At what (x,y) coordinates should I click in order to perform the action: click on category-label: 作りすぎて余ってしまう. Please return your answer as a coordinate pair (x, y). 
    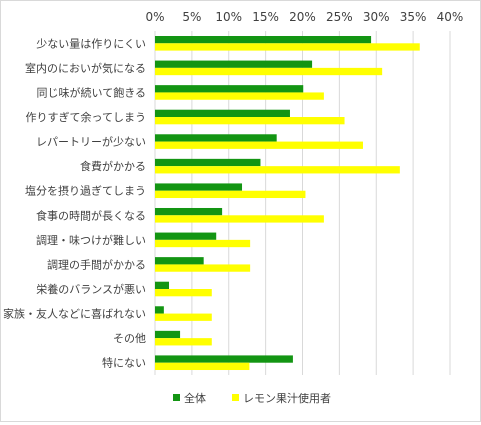
    Looking at the image, I should click on (86, 117).